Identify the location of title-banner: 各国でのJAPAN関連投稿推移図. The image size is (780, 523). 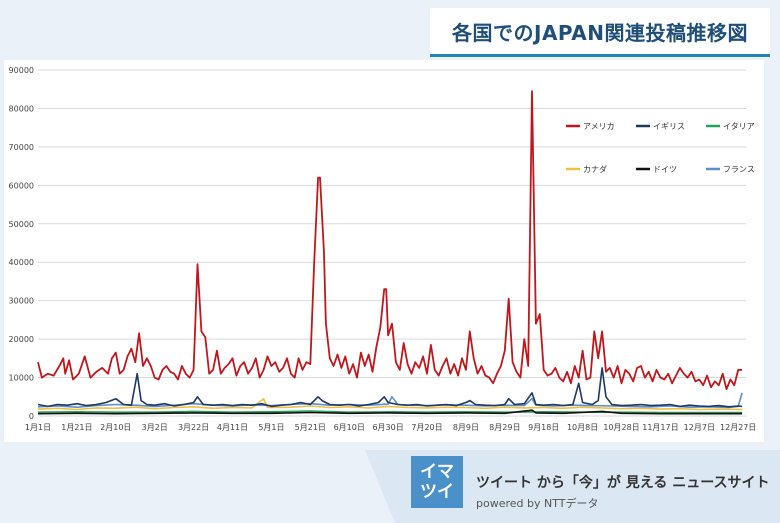
(600, 32).